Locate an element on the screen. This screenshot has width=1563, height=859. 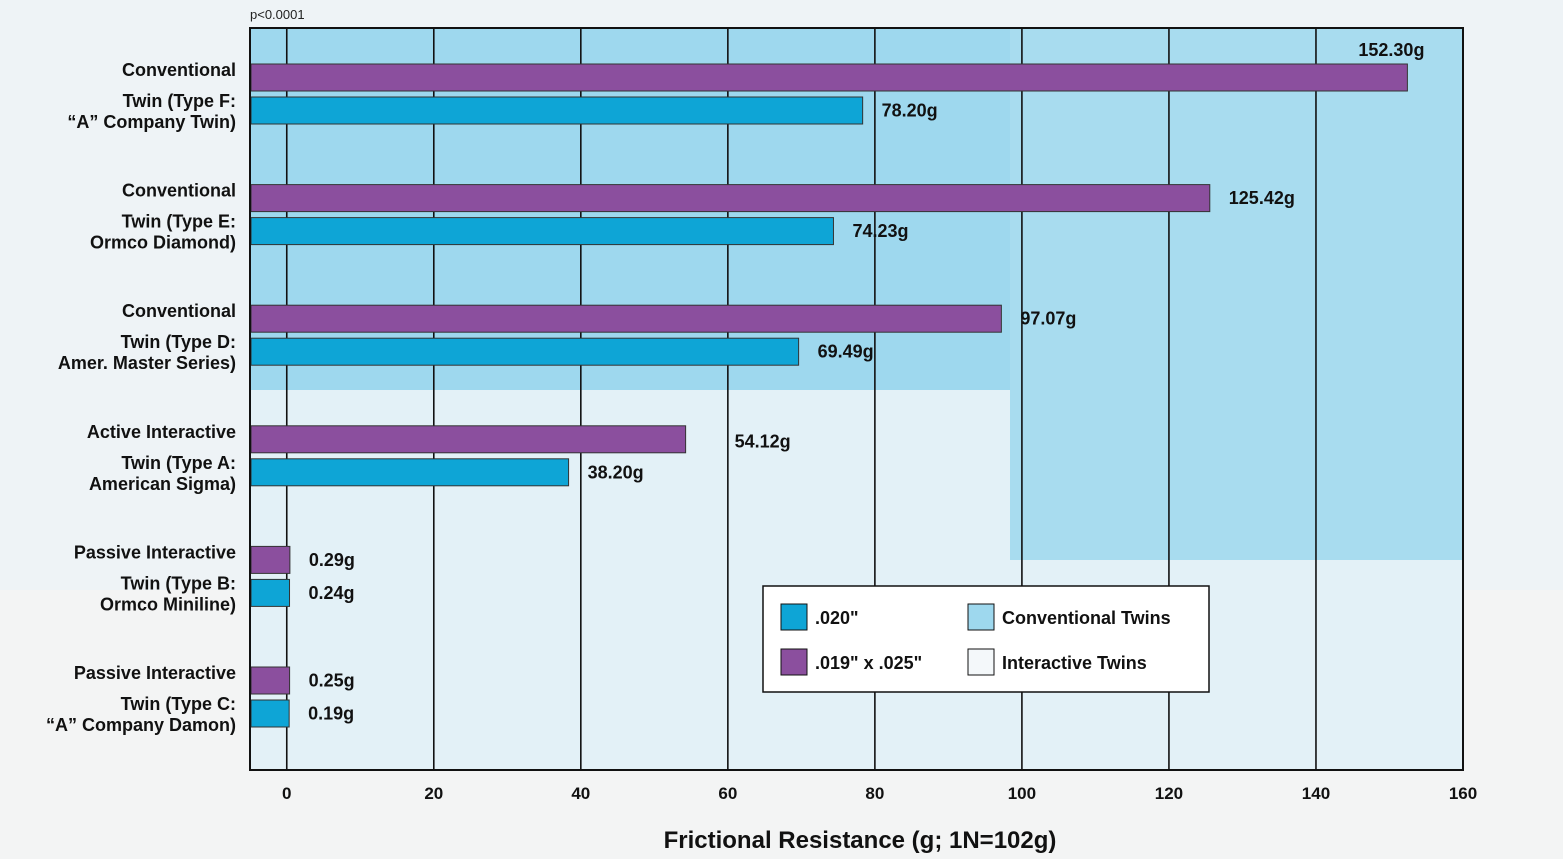
value-label: 125.42g is located at coordinates (1262, 198).